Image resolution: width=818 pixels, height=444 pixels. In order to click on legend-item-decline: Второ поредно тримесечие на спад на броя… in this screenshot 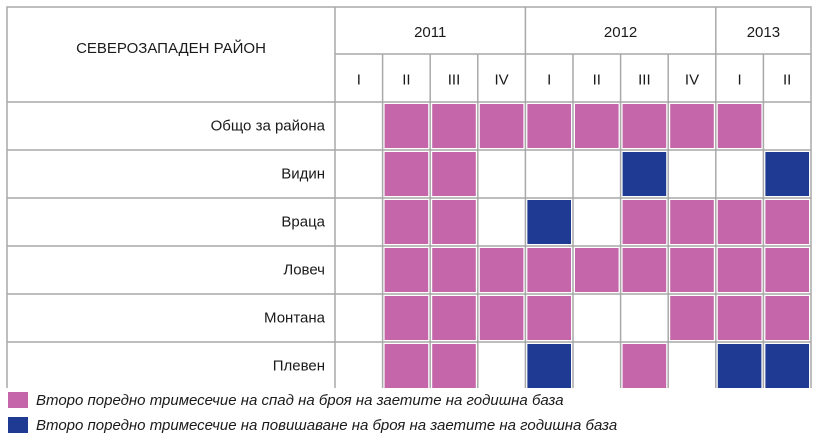, I will do `click(408, 400)`.